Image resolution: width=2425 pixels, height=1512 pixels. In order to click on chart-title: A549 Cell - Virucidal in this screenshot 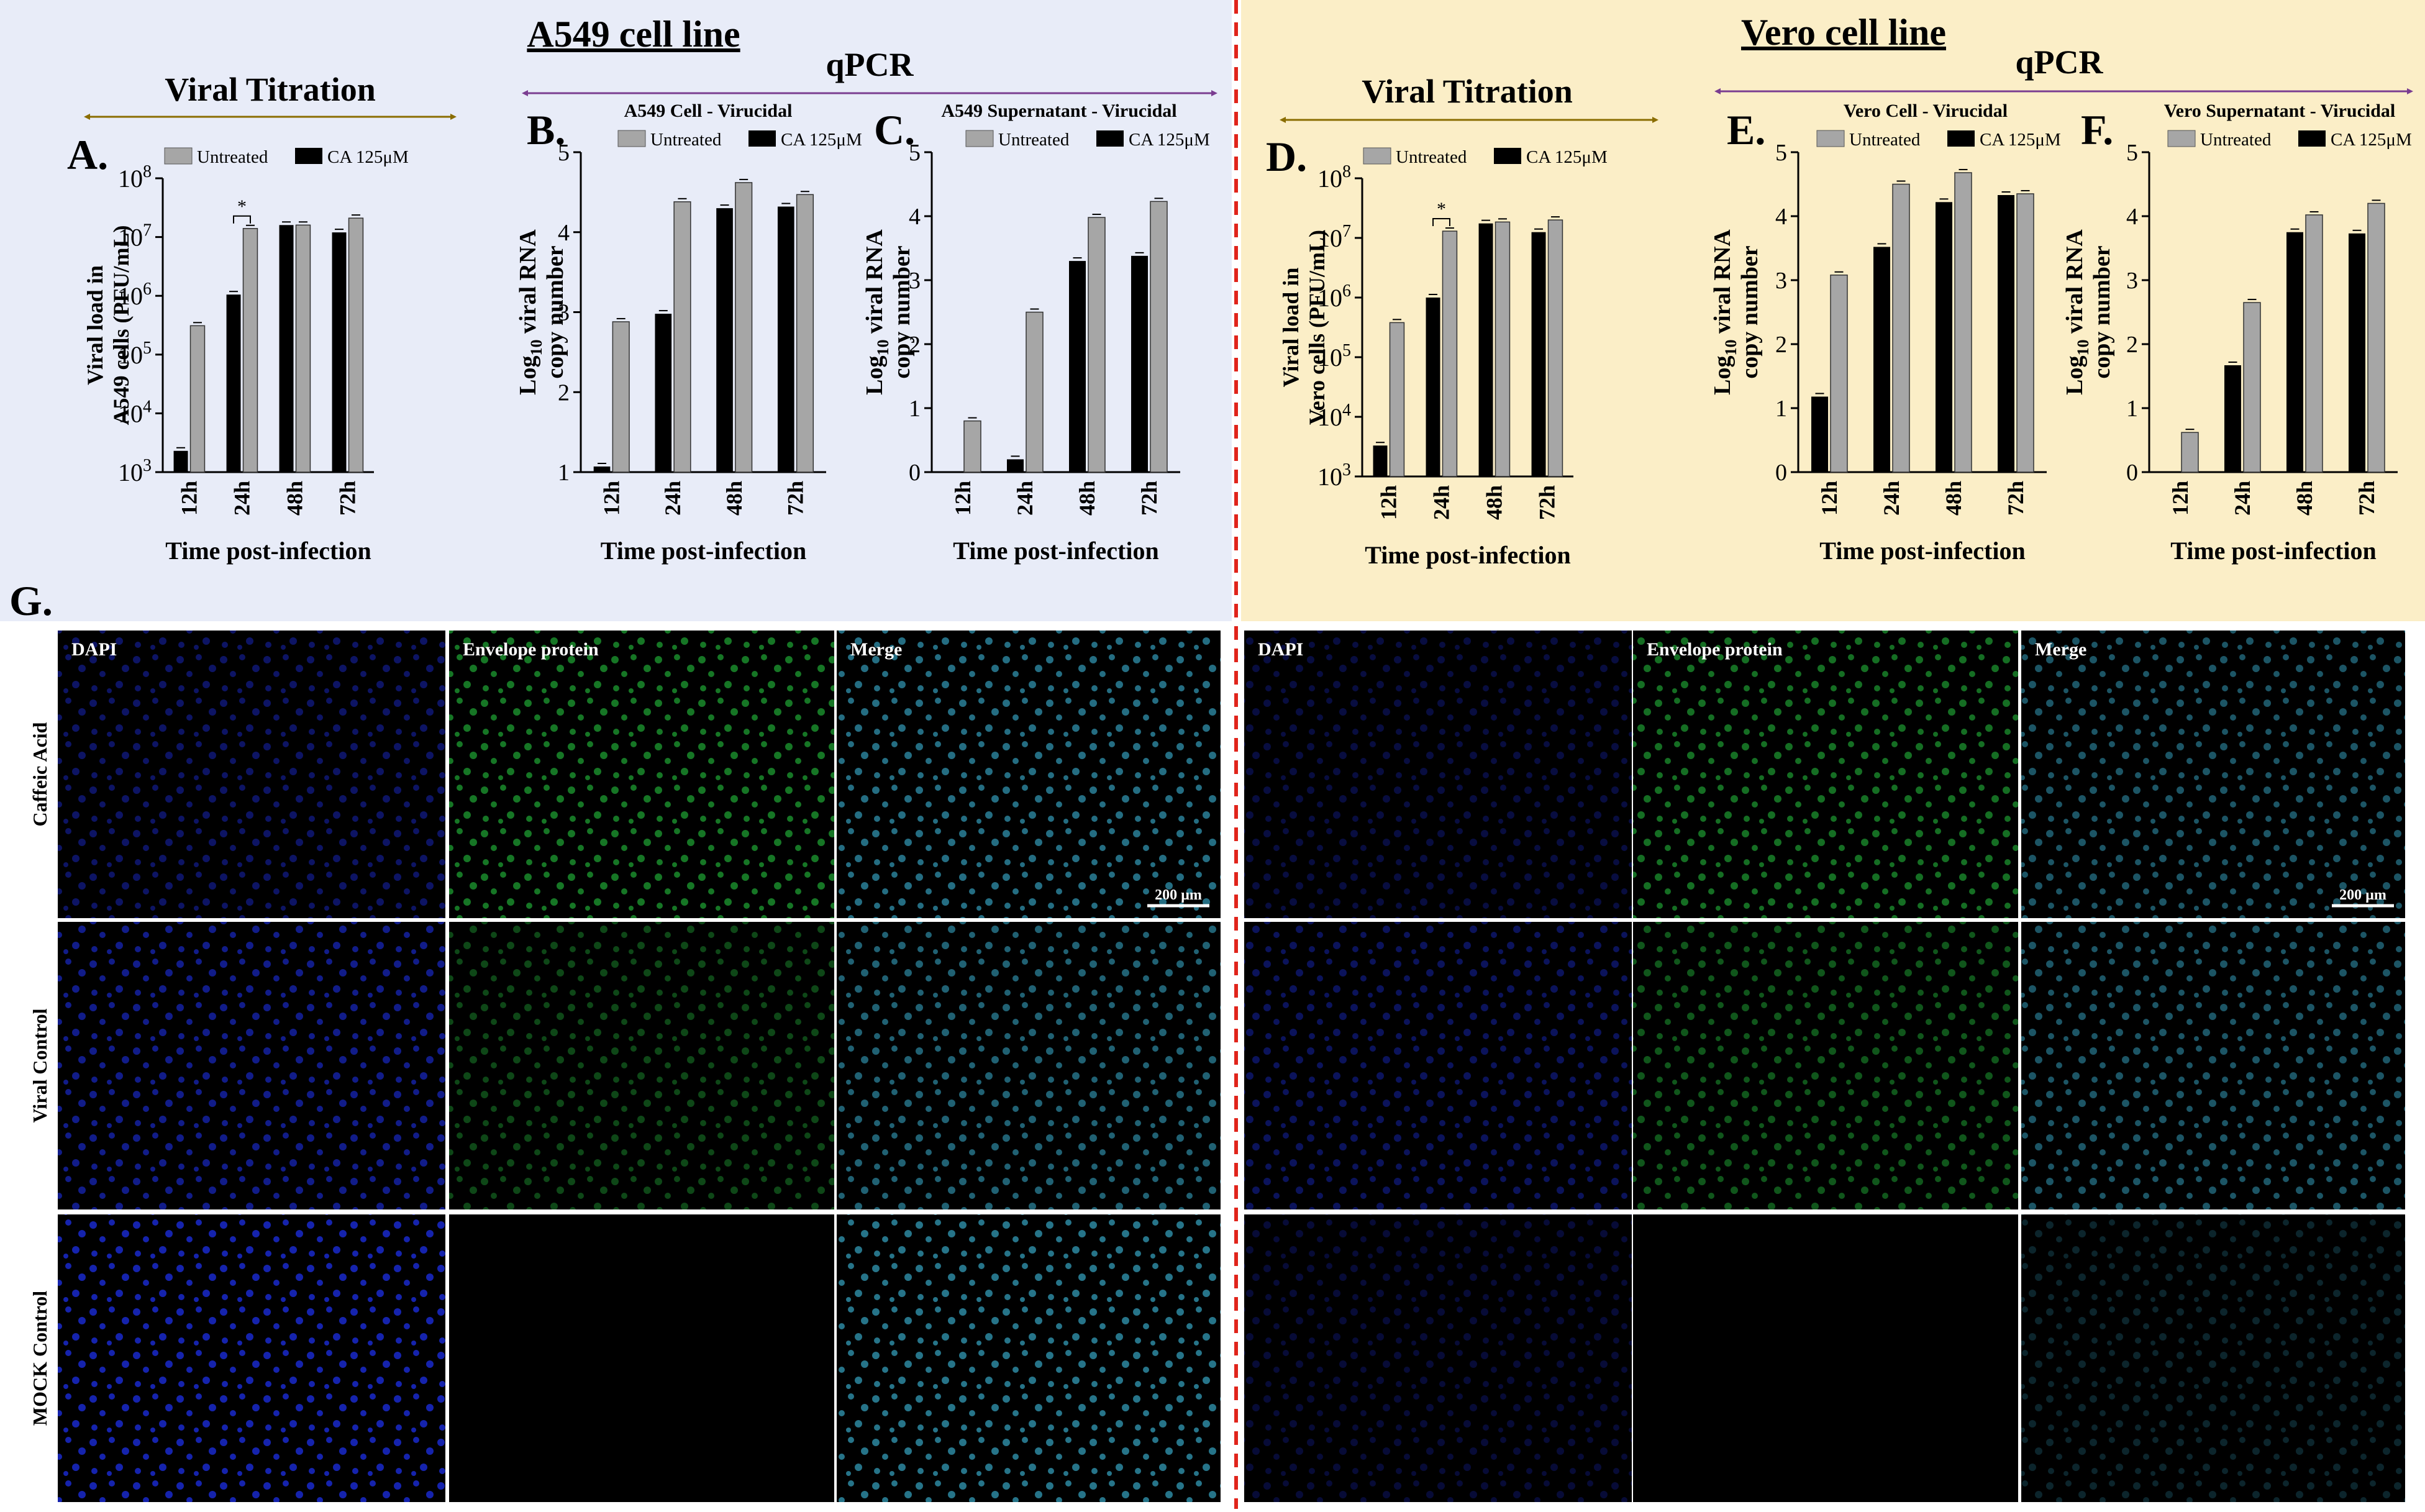, I will do `click(708, 111)`.